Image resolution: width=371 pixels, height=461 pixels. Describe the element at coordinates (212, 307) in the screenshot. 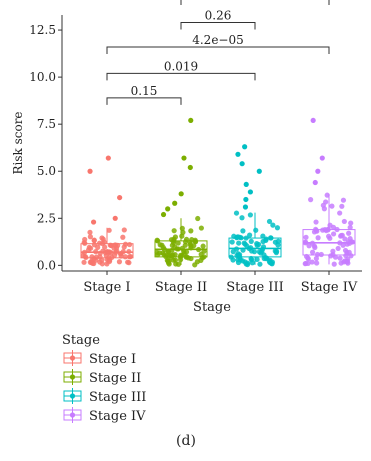

I see `x-axis-title: Stage` at that location.